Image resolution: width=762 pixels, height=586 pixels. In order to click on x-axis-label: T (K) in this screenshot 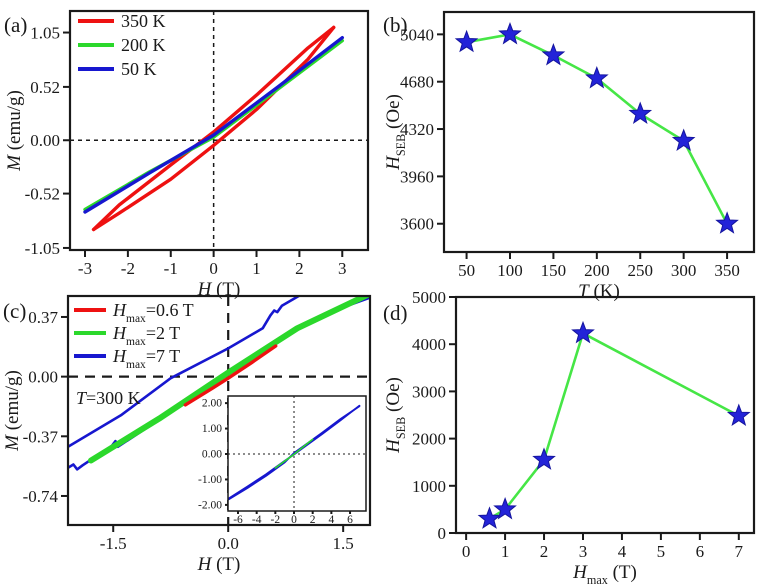, I will do `click(599, 291)`.